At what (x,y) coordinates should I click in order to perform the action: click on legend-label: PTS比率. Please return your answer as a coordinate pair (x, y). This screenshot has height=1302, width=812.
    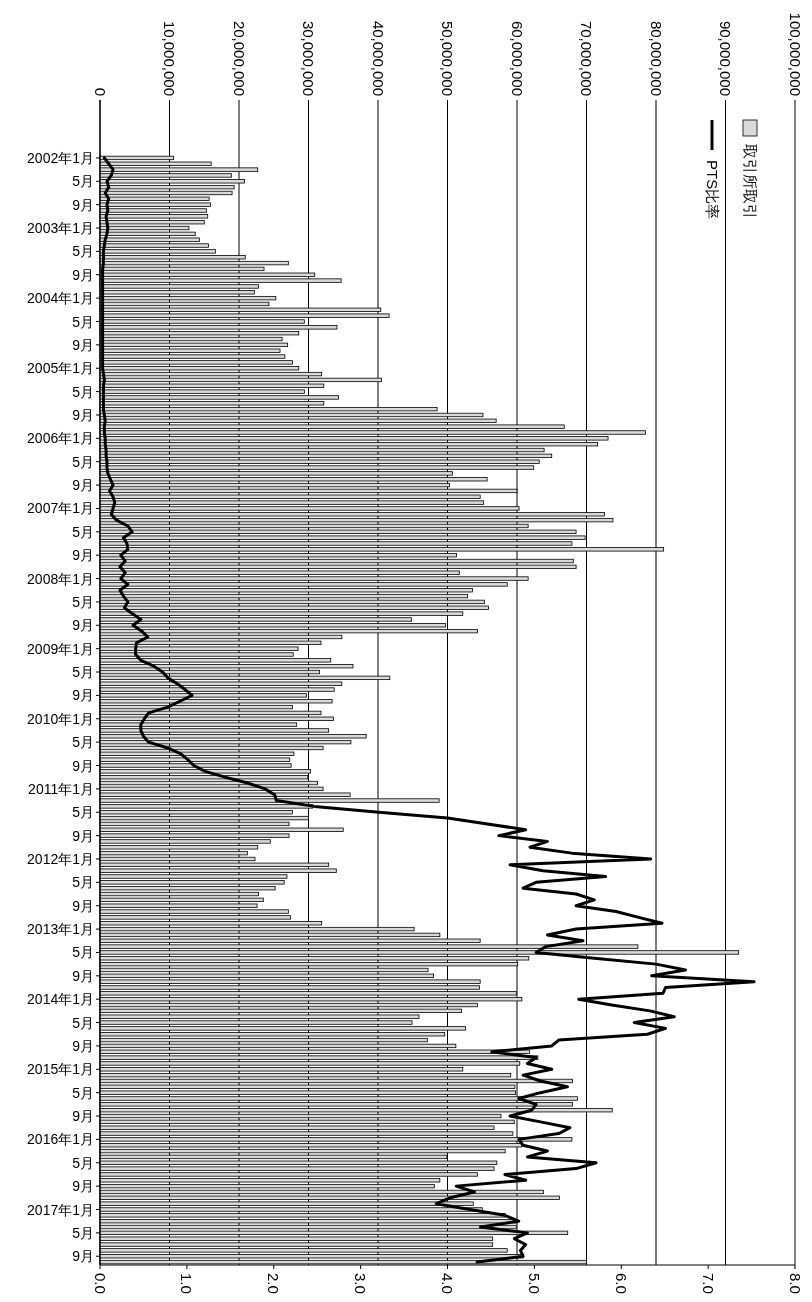
    Looking at the image, I should click on (712, 190).